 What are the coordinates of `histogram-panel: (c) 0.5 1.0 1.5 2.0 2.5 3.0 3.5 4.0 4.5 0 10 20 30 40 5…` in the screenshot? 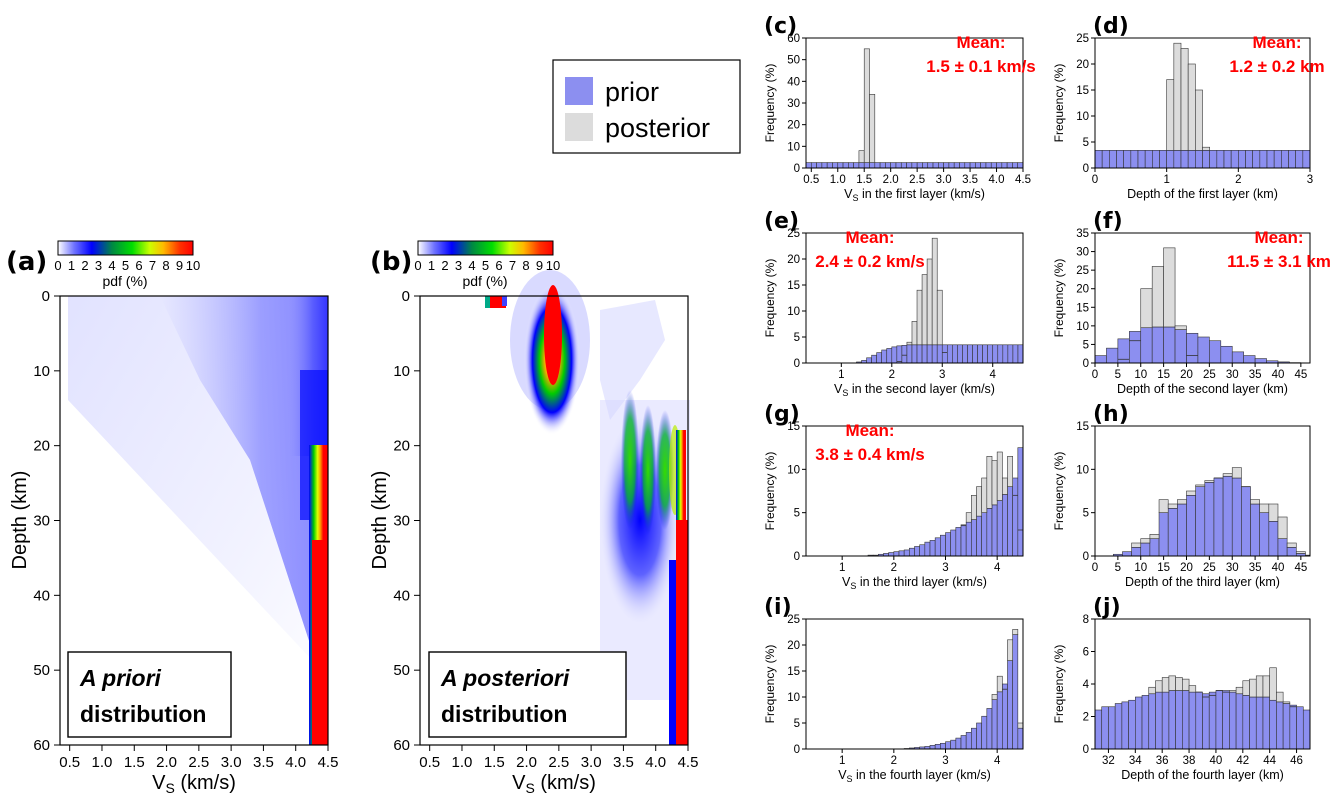 It's located at (899, 108).